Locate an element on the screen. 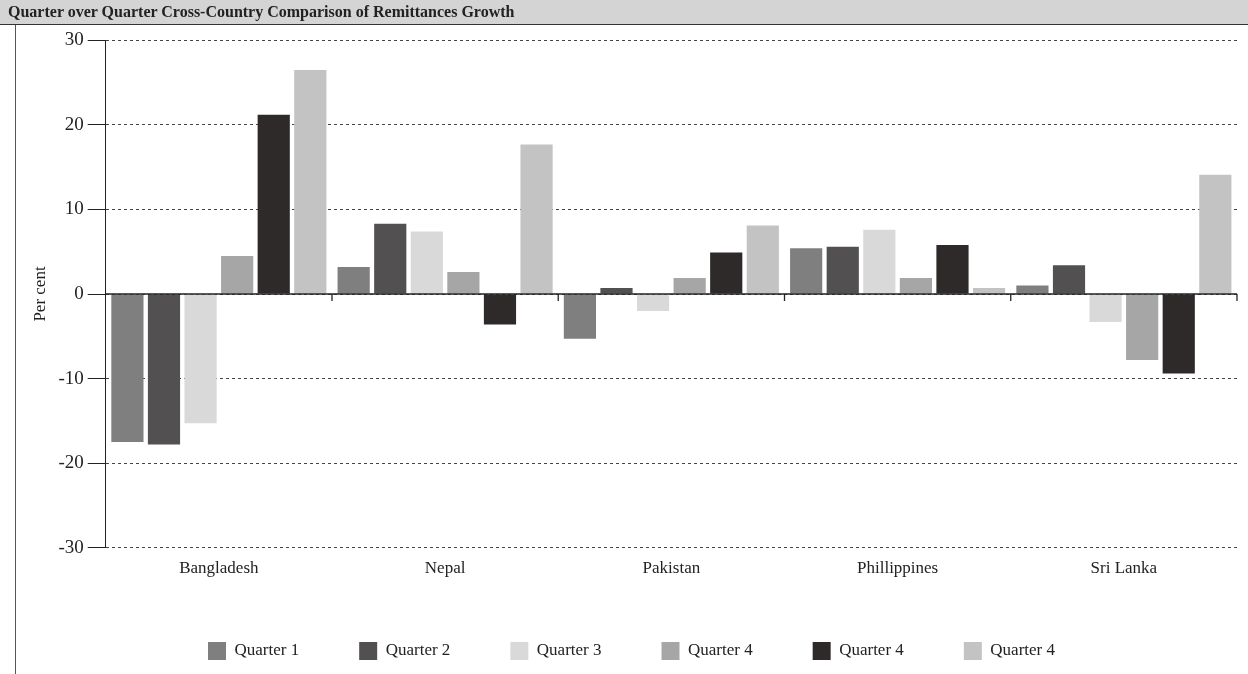  y-tick-label: -30 is located at coordinates (71, 546).